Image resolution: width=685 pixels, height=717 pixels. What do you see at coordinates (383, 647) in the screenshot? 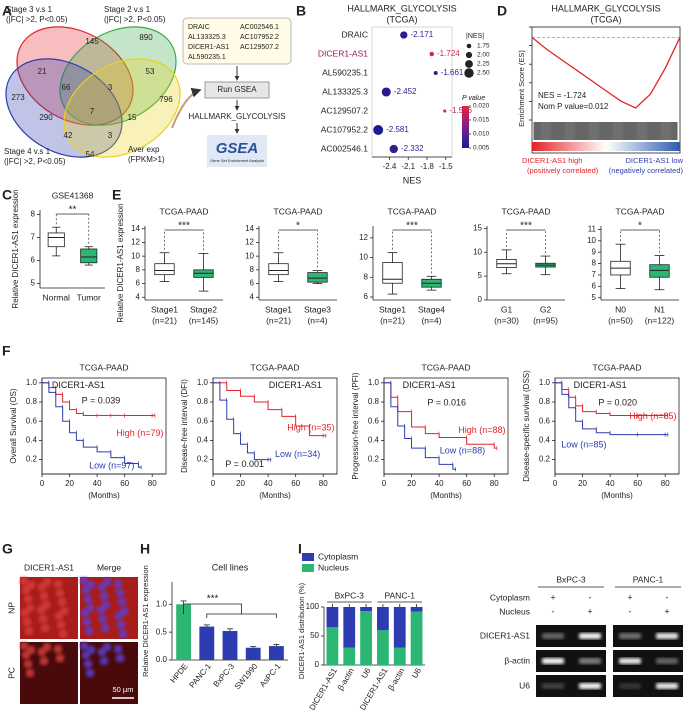
I see `bar-segment` at bounding box center [383, 647].